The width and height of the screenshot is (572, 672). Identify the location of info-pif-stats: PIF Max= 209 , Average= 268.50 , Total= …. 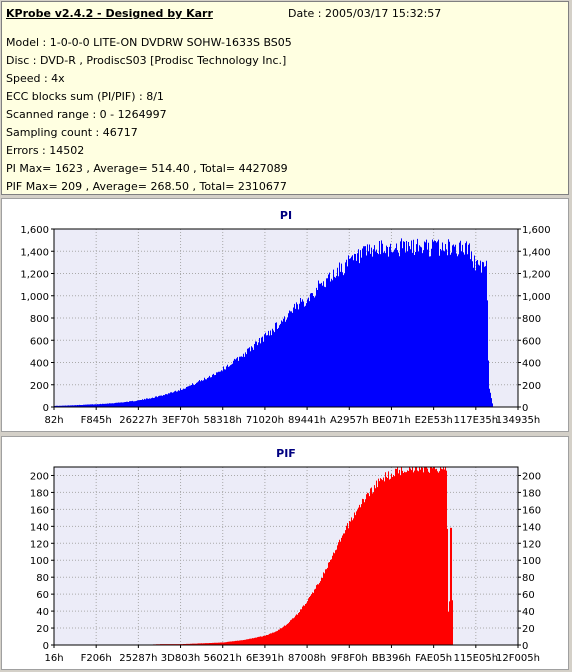
(146, 186).